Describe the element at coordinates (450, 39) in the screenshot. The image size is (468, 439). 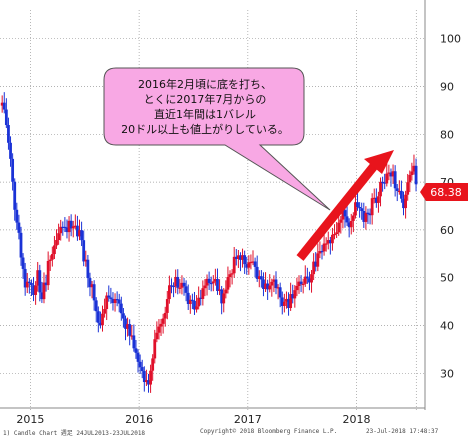
I see `y-tick-label: 100` at that location.